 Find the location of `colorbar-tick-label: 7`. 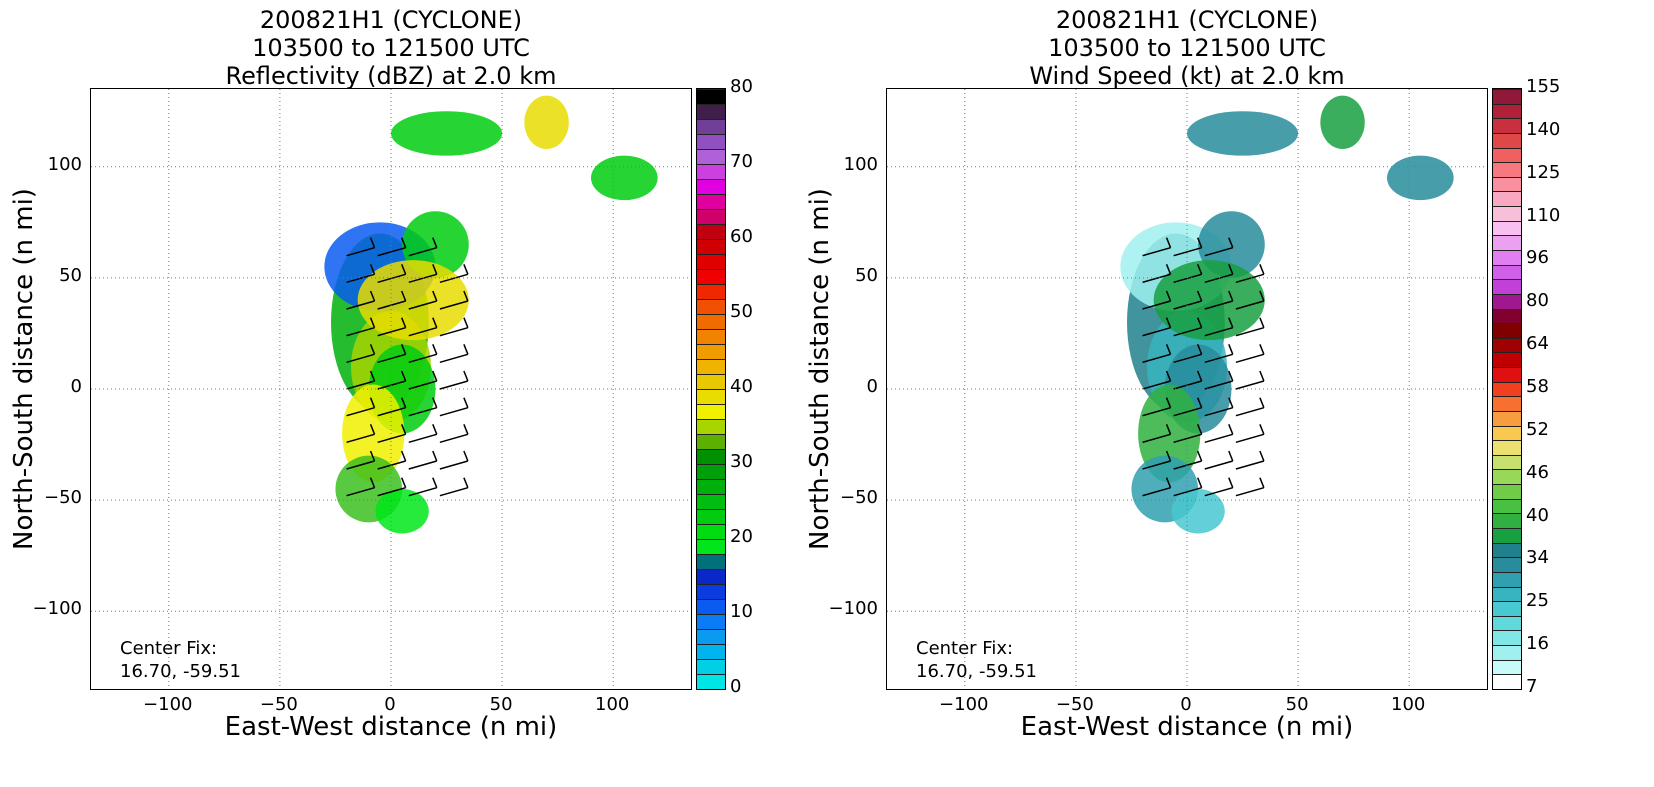

colorbar-tick-label: 7 is located at coordinates (1532, 686).